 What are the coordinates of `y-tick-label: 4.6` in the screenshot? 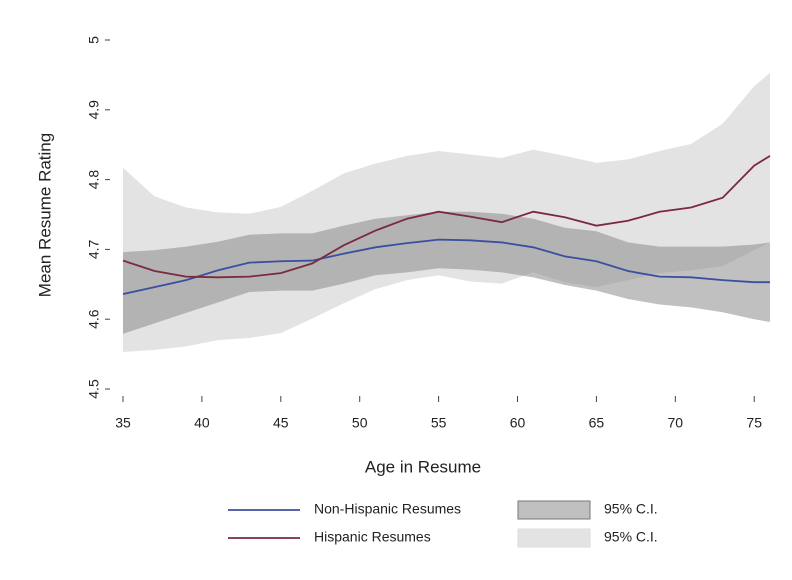 It's located at (94, 319).